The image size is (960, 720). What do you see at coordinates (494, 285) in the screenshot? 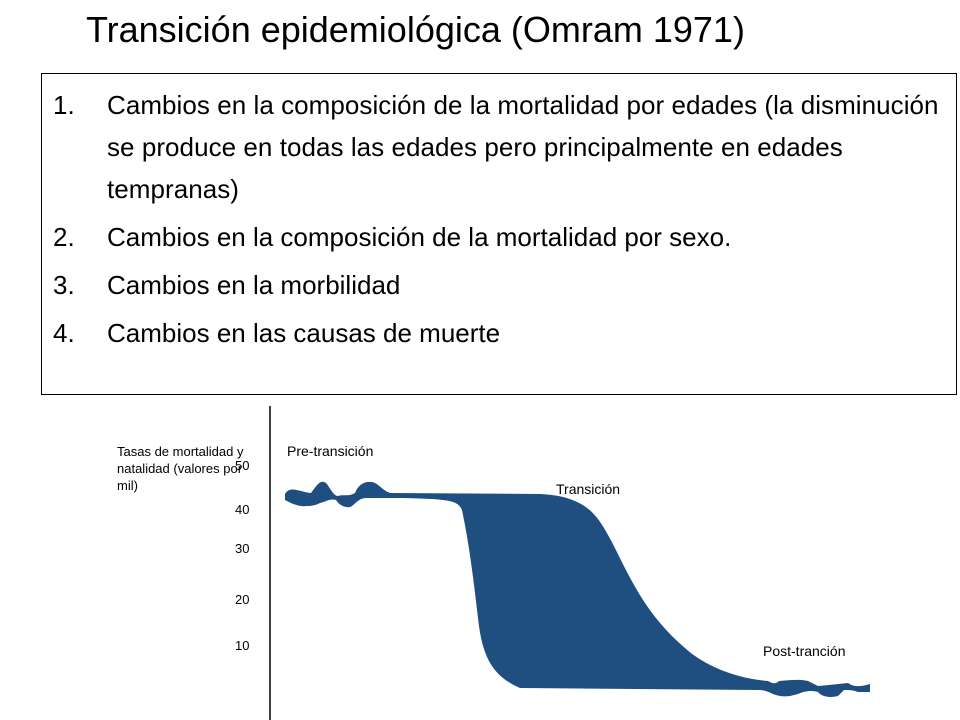
I see `list-item: 3. Cambios en la morbilidad` at bounding box center [494, 285].